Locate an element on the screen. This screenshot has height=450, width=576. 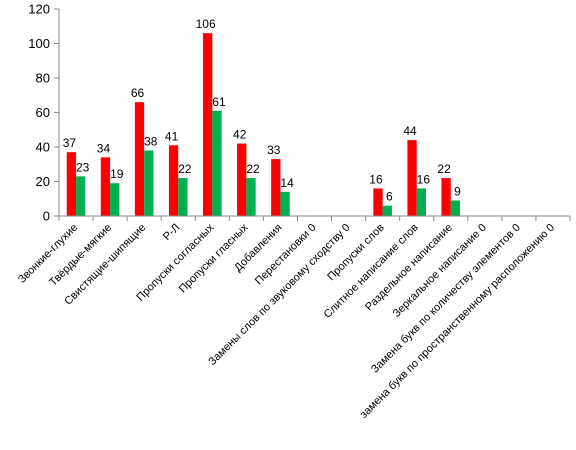
x-tick-label: Перестановки 0 is located at coordinates (286, 255).